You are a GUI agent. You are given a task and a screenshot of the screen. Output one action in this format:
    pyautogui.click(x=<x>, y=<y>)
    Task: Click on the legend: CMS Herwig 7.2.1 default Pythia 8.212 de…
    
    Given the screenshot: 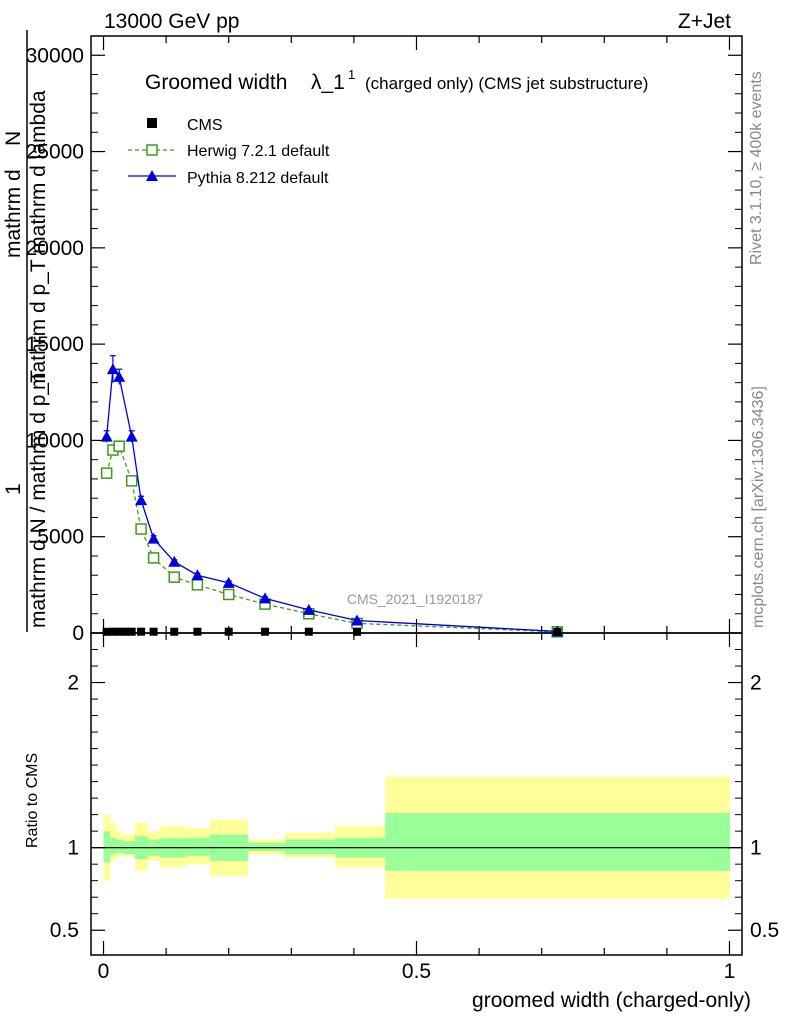 What is the action you would take?
    pyautogui.click(x=229, y=152)
    